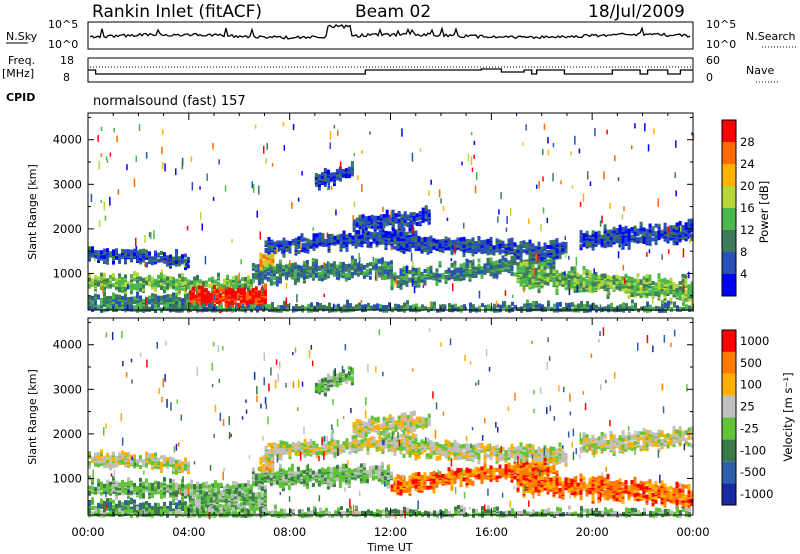  What do you see at coordinates (66, 77) in the screenshot?
I see `freq-tick-bottom: 8` at bounding box center [66, 77].